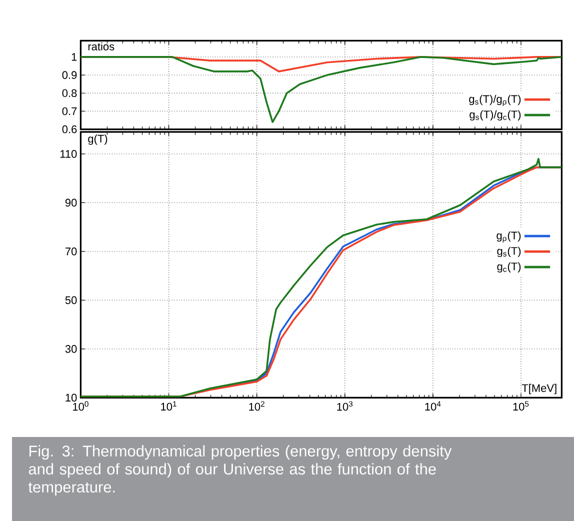  I want to click on y-tick-label: 0.9, so click(69, 75).